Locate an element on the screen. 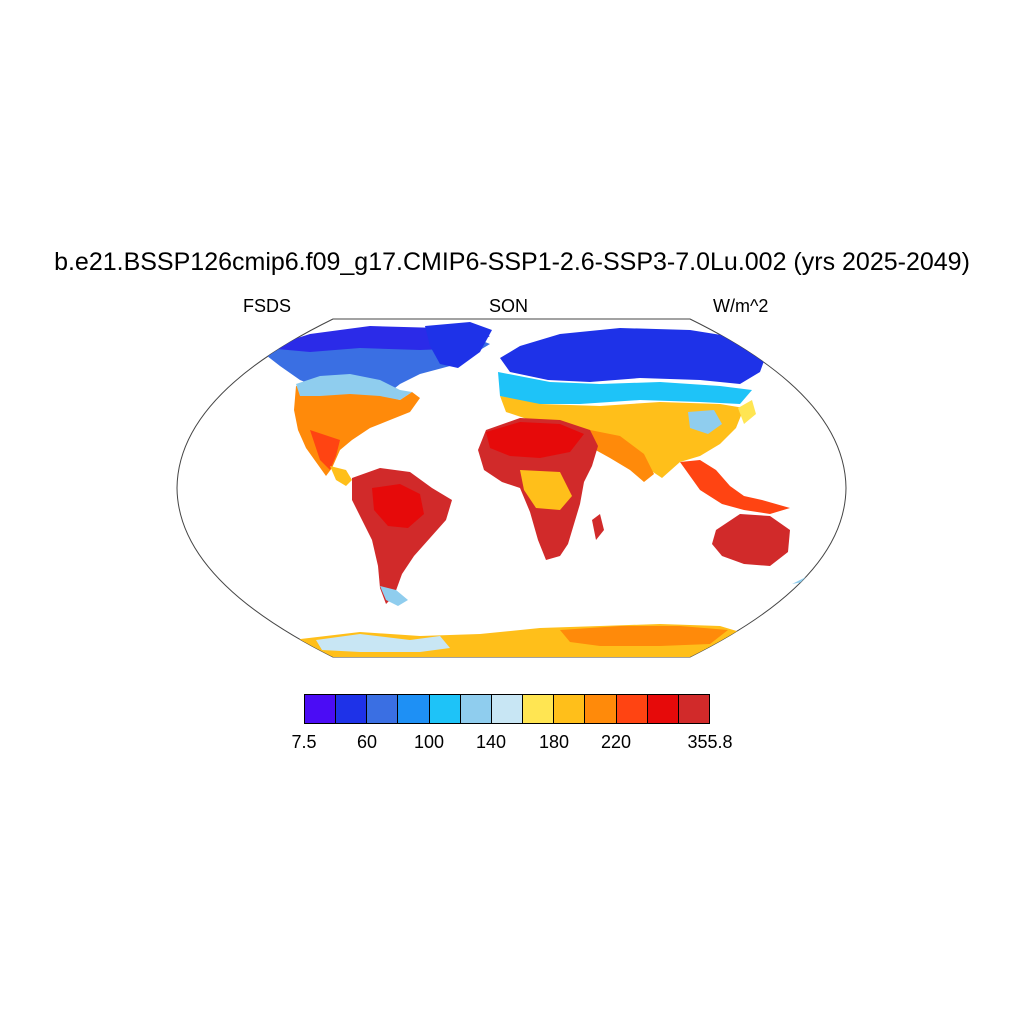 This screenshot has width=1024, height=1024. units-label: W/m^2 is located at coordinates (741, 306).